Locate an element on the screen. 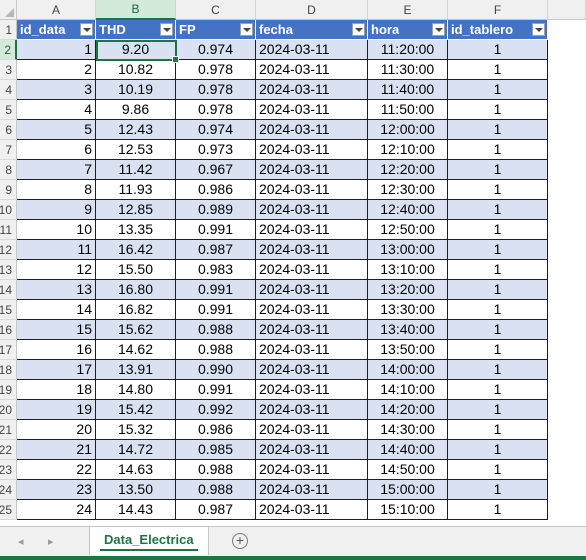  cell-id-data: 14 is located at coordinates (56, 310).